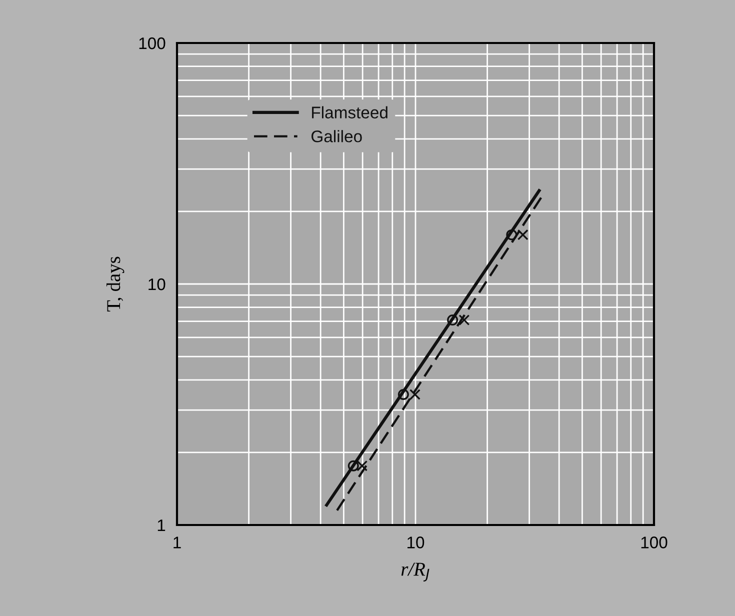 This screenshot has height=616, width=735. I want to click on y-tick-label: 10, so click(157, 284).